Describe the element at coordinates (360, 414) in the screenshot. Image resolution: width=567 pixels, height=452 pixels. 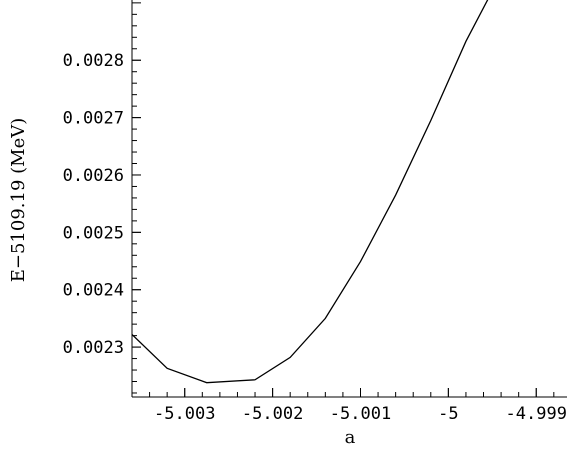
I see `x-tick-label: -5.001` at that location.